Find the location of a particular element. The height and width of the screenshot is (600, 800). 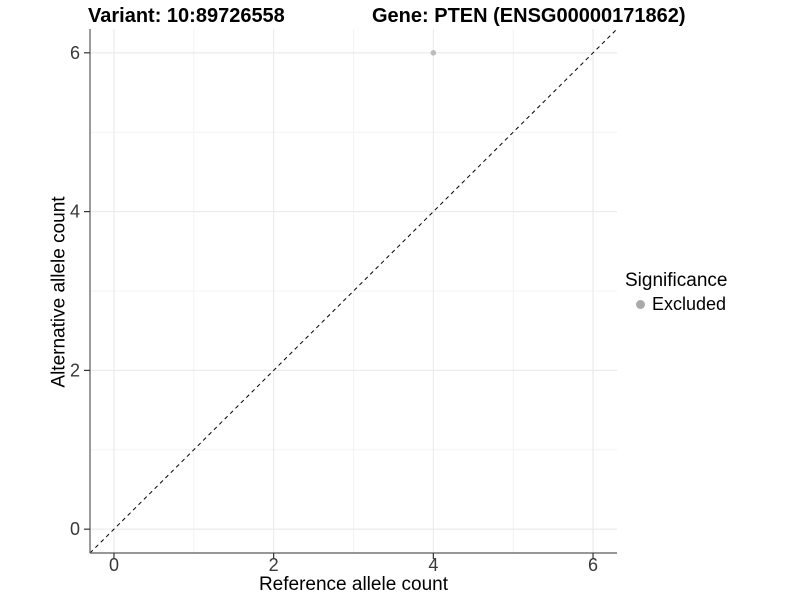

plot-title-gene: Gene: PTEN (ENSG00000171862) is located at coordinates (529, 16).